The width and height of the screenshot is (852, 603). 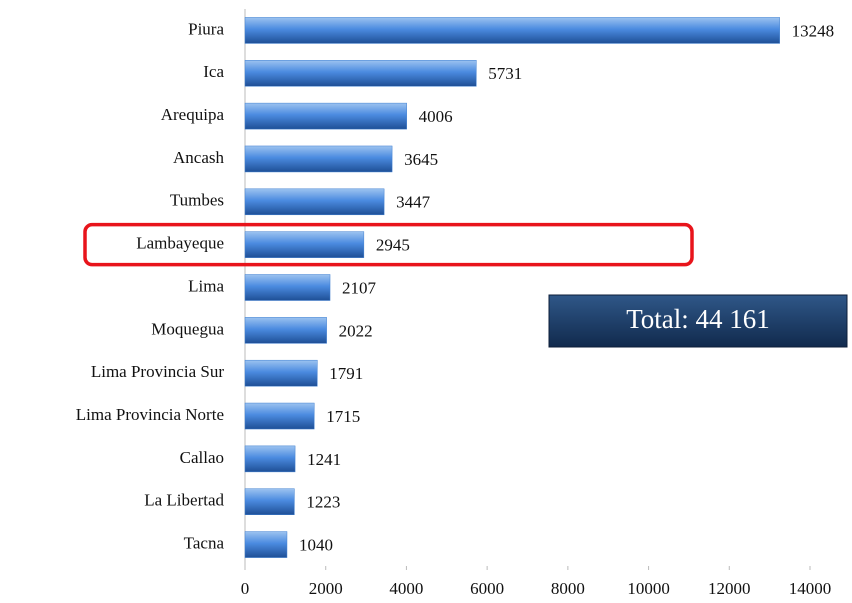 I want to click on data-label: 2107, so click(x=359, y=287).